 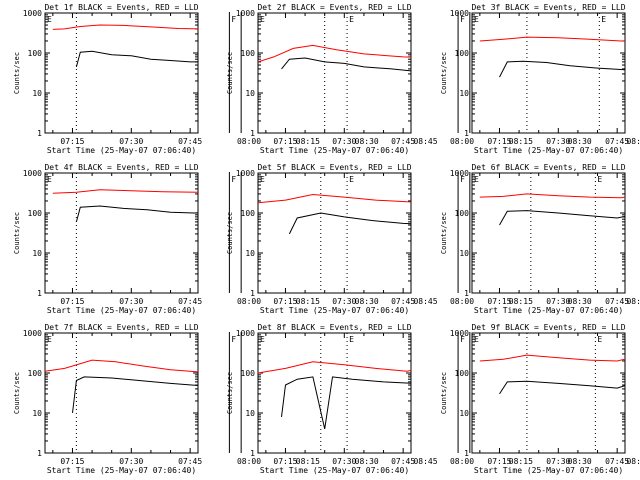 What do you see at coordinates (121, 7) in the screenshot?
I see `panel-title: Det 1f BLACK = Events, RED = LLD` at bounding box center [121, 7].